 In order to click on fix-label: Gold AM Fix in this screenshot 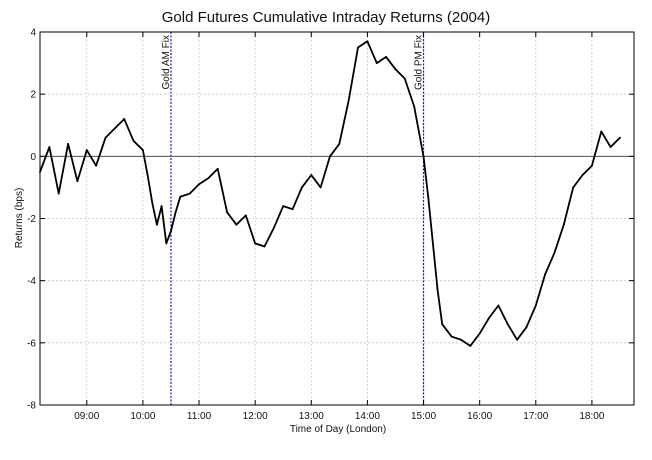, I will do `click(166, 62)`.